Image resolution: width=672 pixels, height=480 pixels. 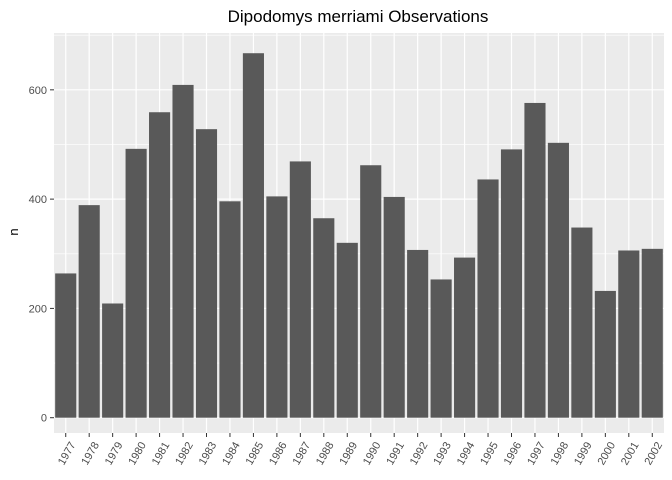 I want to click on x-tick-label: 2002, so click(x=653, y=453).